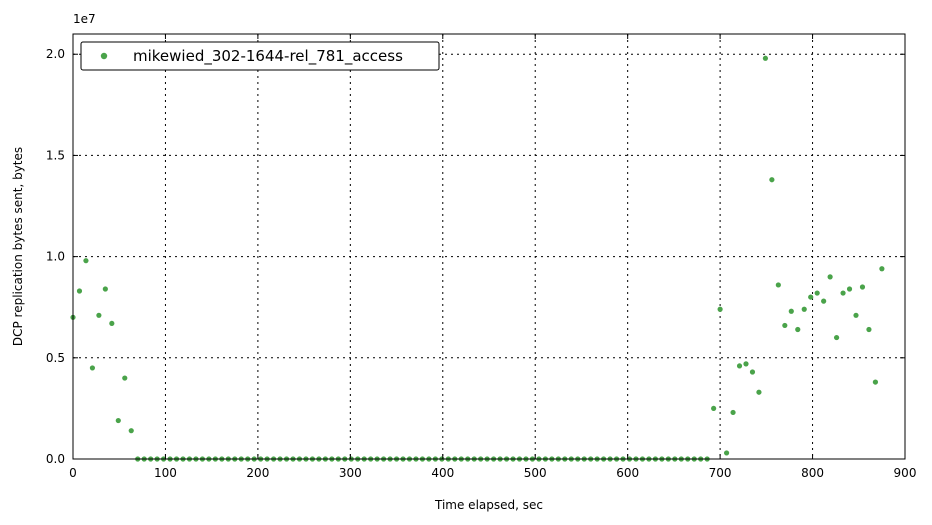 This screenshot has width=932, height=525. Describe the element at coordinates (55, 54) in the screenshot. I see `y-tick-label: 2.0` at that location.